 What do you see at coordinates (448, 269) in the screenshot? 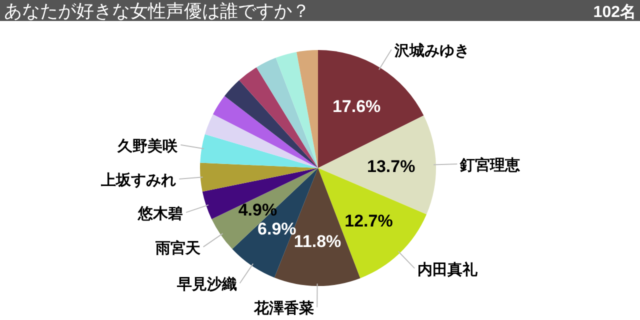
I see `slice-label: 内田真礼` at bounding box center [448, 269].